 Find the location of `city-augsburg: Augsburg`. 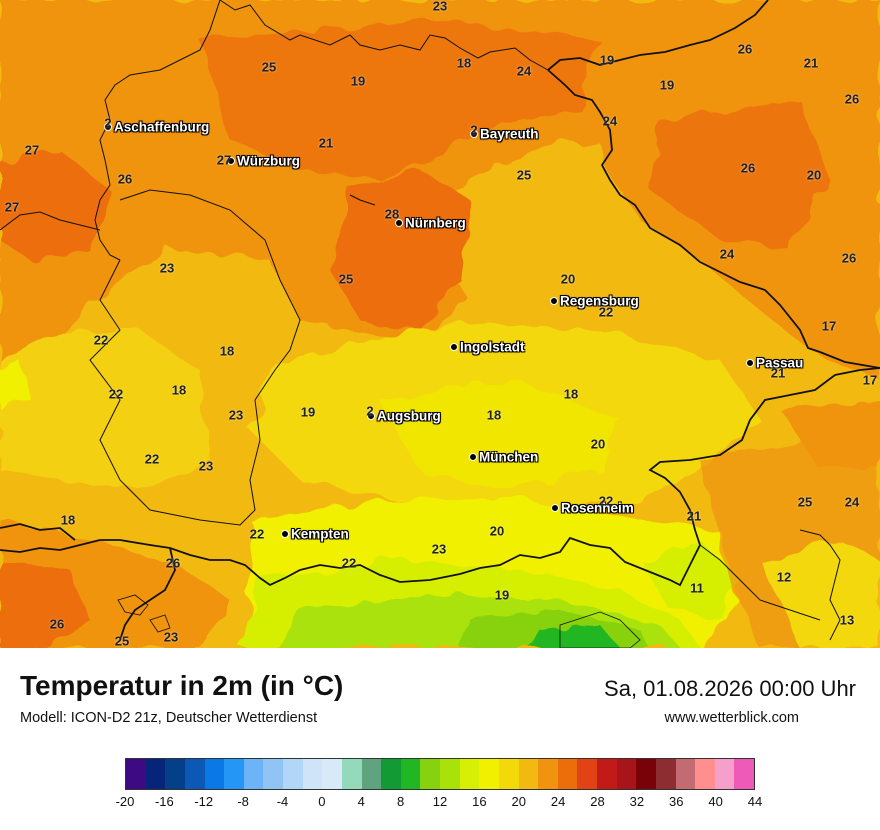

city-augsburg: Augsburg is located at coordinates (404, 416).